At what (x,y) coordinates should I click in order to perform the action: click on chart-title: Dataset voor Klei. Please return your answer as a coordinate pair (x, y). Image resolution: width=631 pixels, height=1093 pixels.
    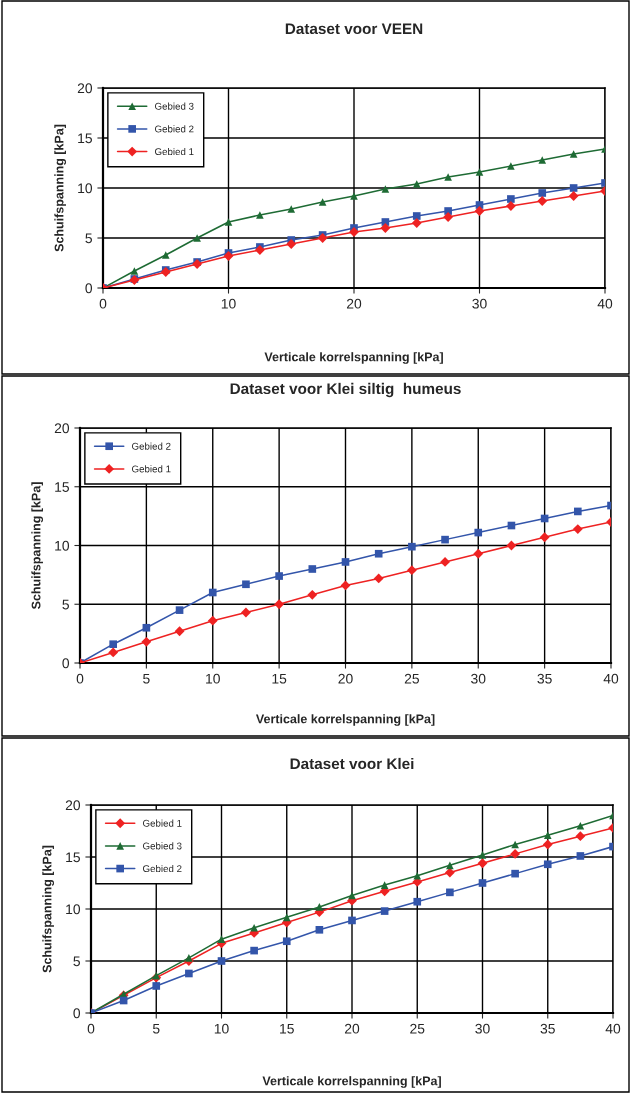
    Looking at the image, I should click on (352, 763).